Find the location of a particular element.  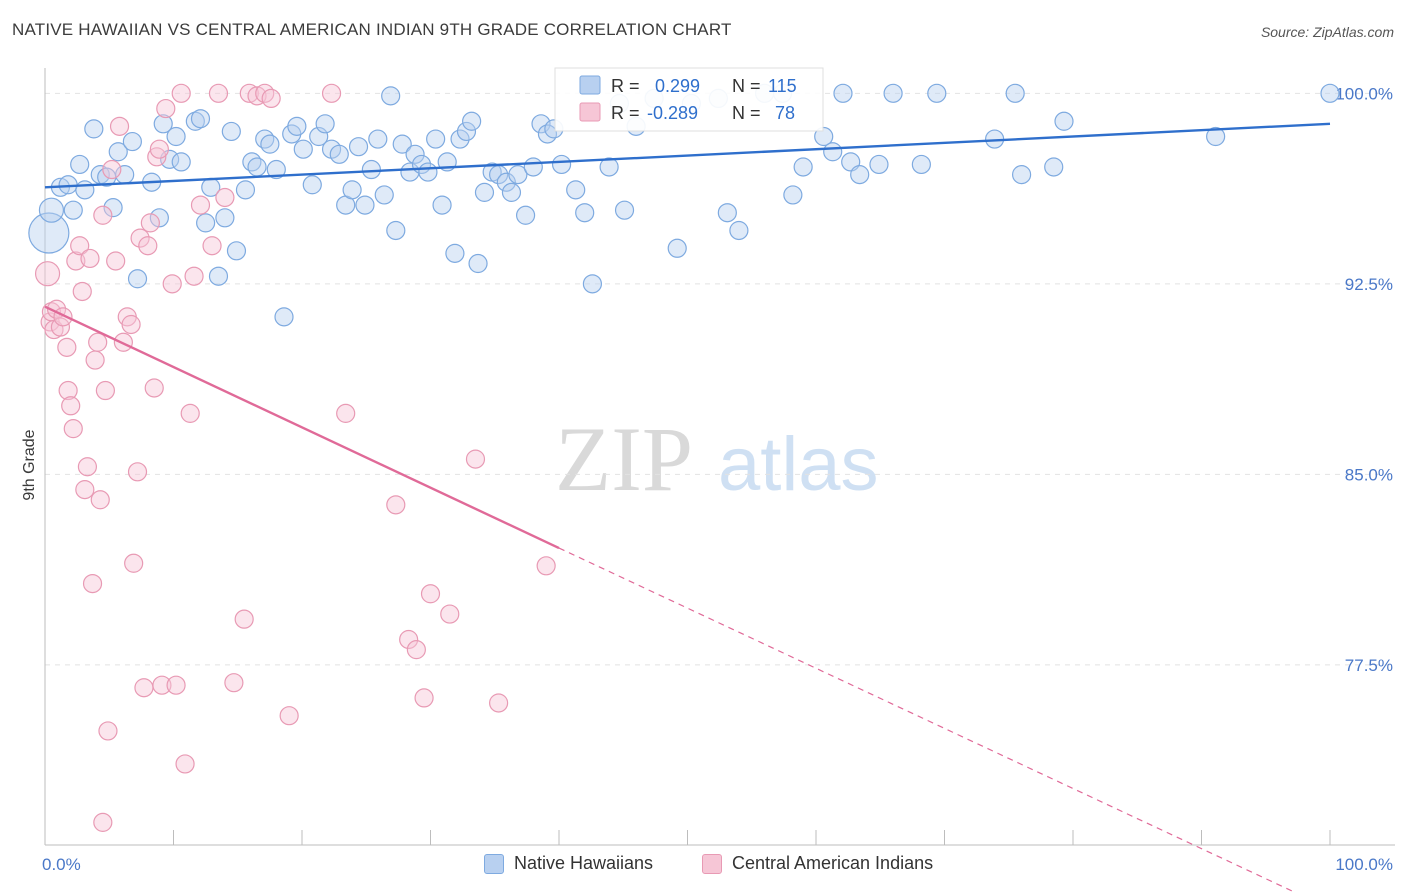

stats-r-value-1: 0.299 is located at coordinates (677, 86).